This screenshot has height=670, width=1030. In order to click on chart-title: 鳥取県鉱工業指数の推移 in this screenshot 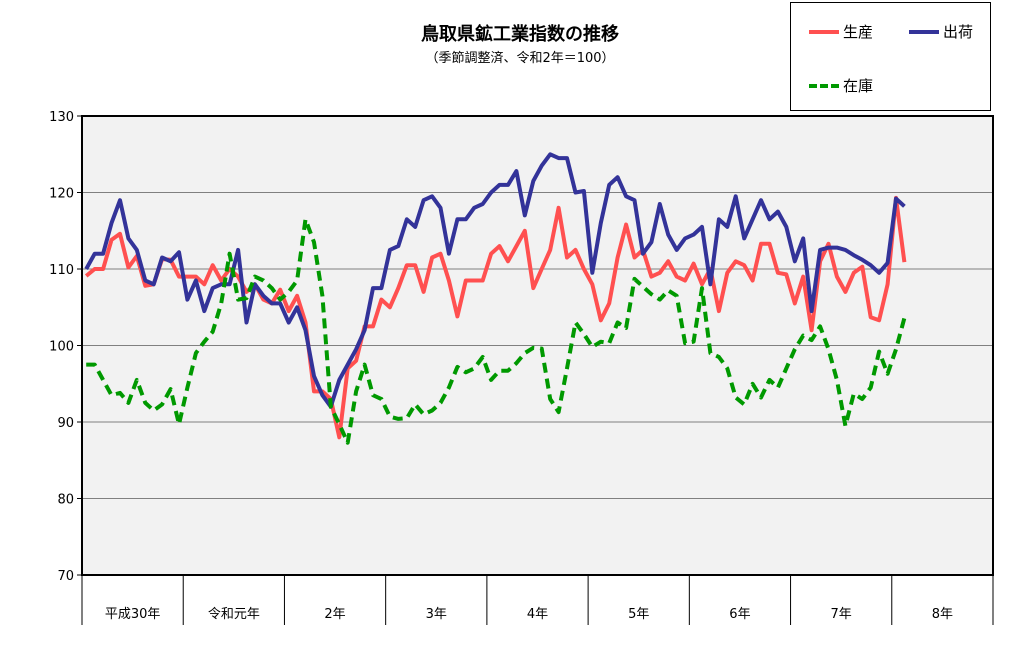, I will do `click(520, 34)`.